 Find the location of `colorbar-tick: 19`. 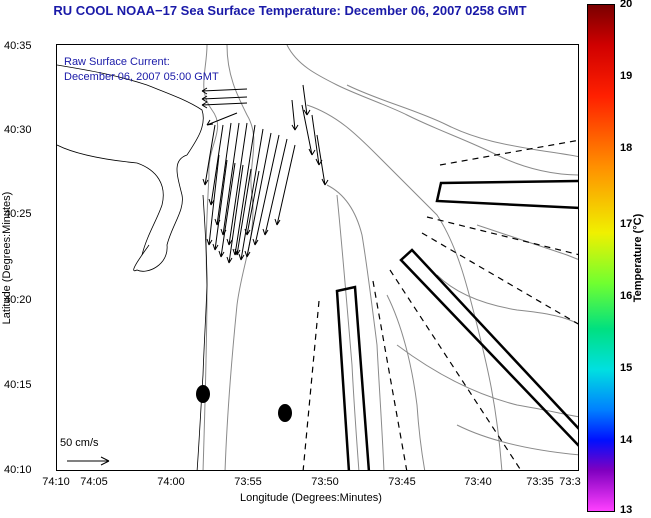

colorbar-tick: 19 is located at coordinates (626, 76).